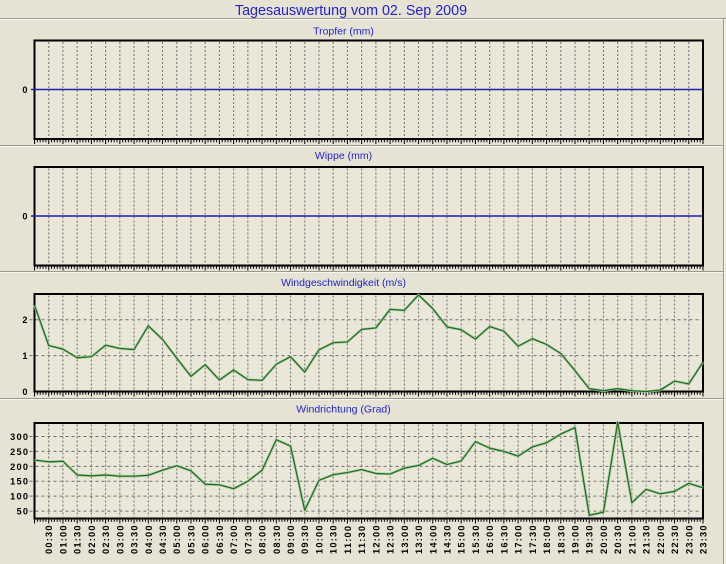  I want to click on svg-text: 08:30, so click(277, 539).